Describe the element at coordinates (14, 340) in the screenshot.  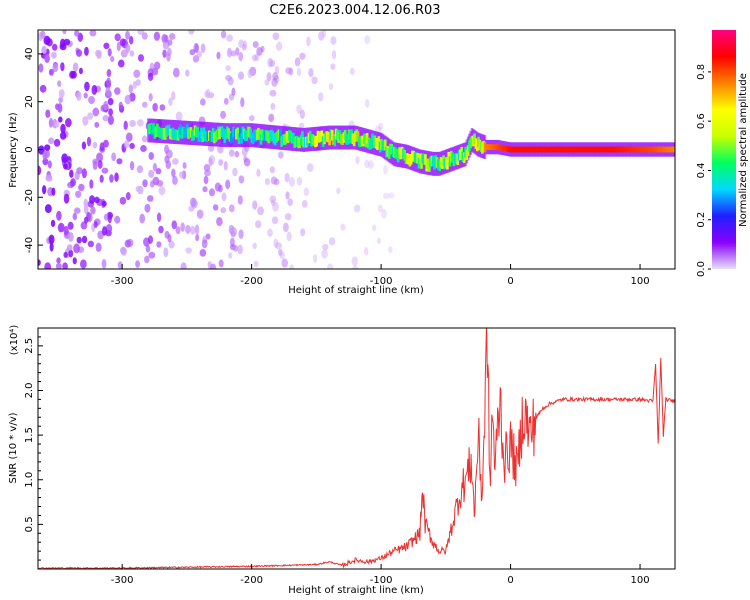
I see `snr-y-multiplier: (x10⁴)` at that location.